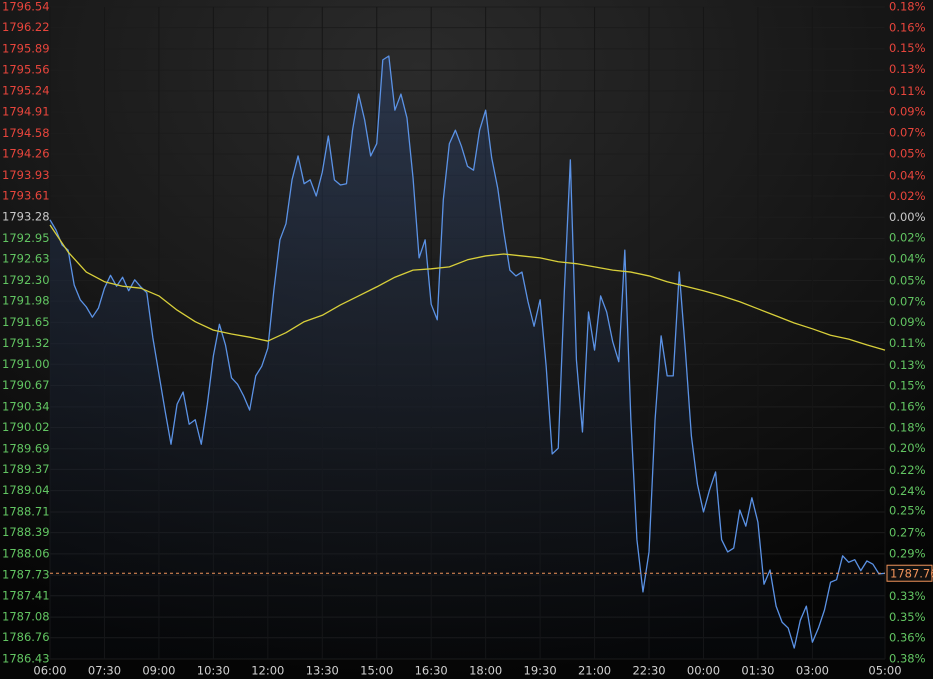 The height and width of the screenshot is (679, 933). I want to click on y2-tick-label: 0.35%, so click(907, 617).